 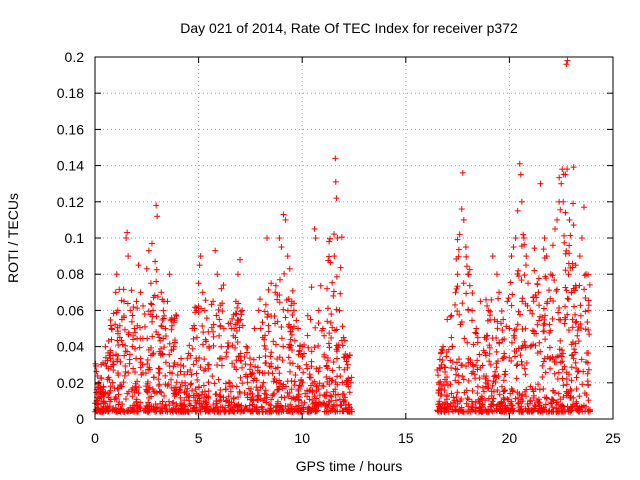 I want to click on y-tick-label: 0.02, so click(x=70, y=383).